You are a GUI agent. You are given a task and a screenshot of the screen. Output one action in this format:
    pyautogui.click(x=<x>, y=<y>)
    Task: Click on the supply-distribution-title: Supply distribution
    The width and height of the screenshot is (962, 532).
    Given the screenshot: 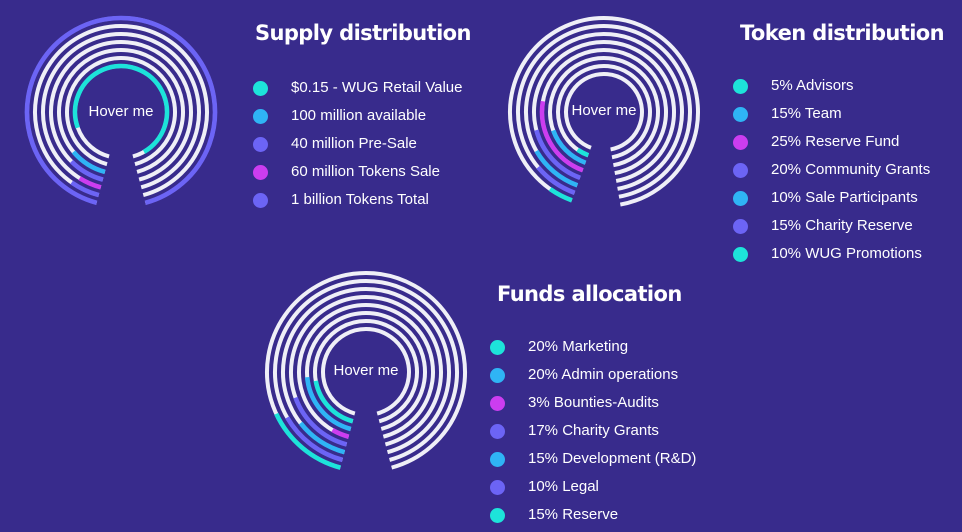 What is the action you would take?
    pyautogui.click(x=363, y=33)
    